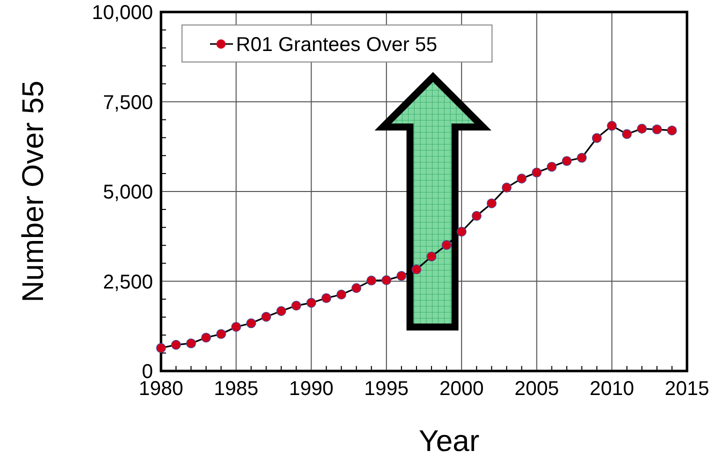  I want to click on y-axis-title: Number Over 55, so click(33, 191).